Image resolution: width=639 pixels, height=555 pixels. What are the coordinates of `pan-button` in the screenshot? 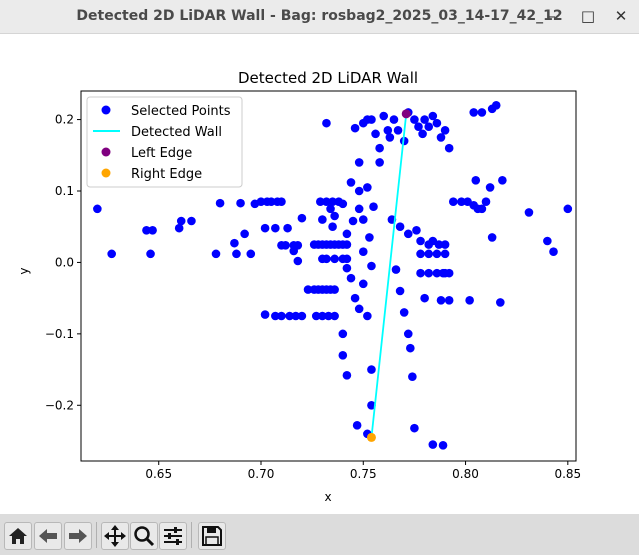 It's located at (115, 536).